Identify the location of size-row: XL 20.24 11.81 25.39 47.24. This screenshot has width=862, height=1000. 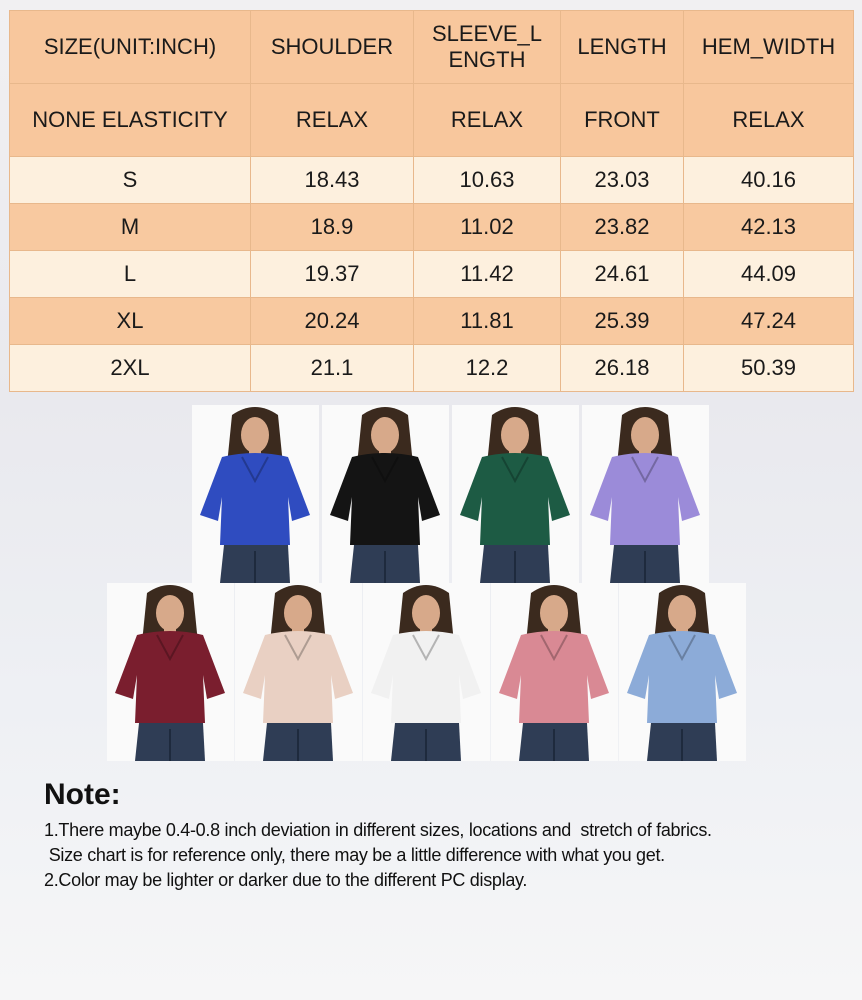
(431, 321).